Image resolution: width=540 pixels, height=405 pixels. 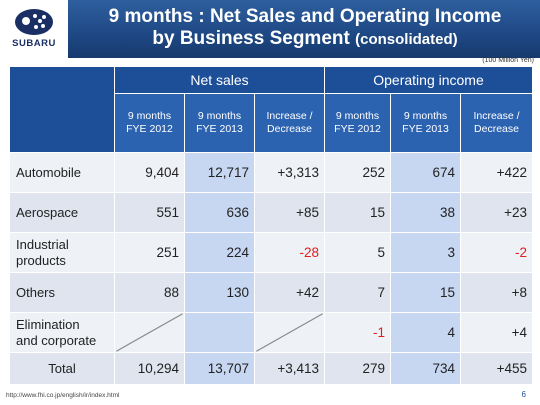 I want to click on row-label: Others, so click(x=62, y=292).